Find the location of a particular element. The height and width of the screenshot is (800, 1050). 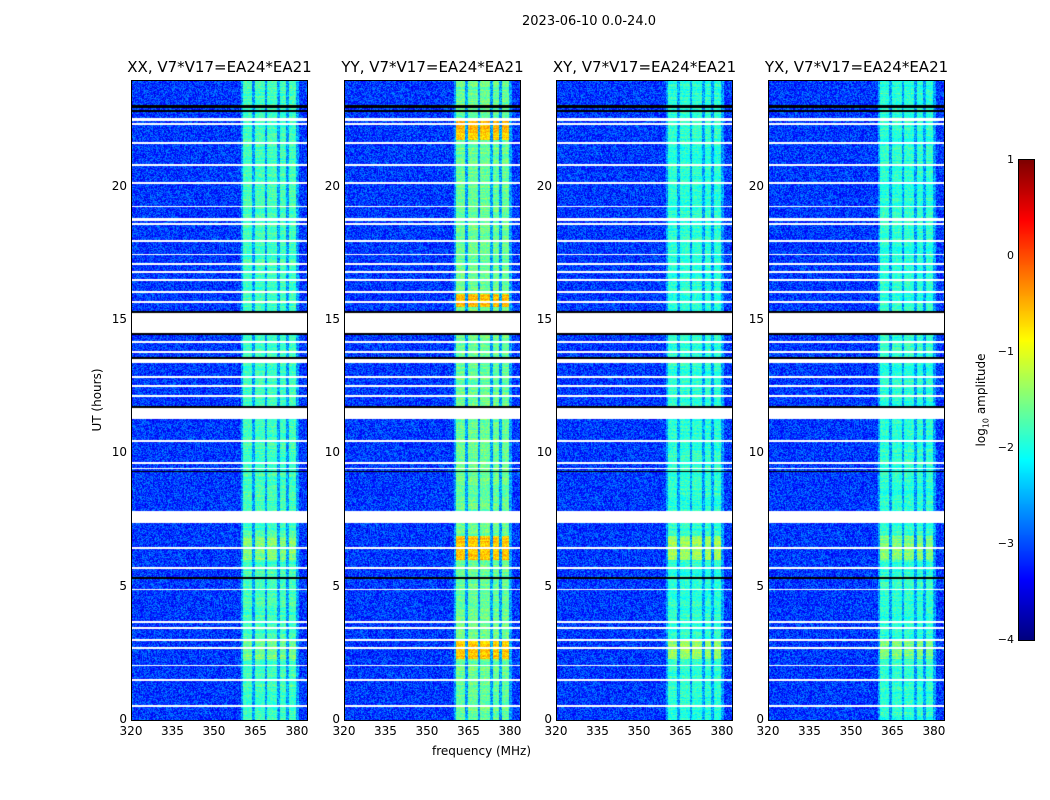

panel-title: XX, V7*V17=EA24*EA21 is located at coordinates (219, 67).